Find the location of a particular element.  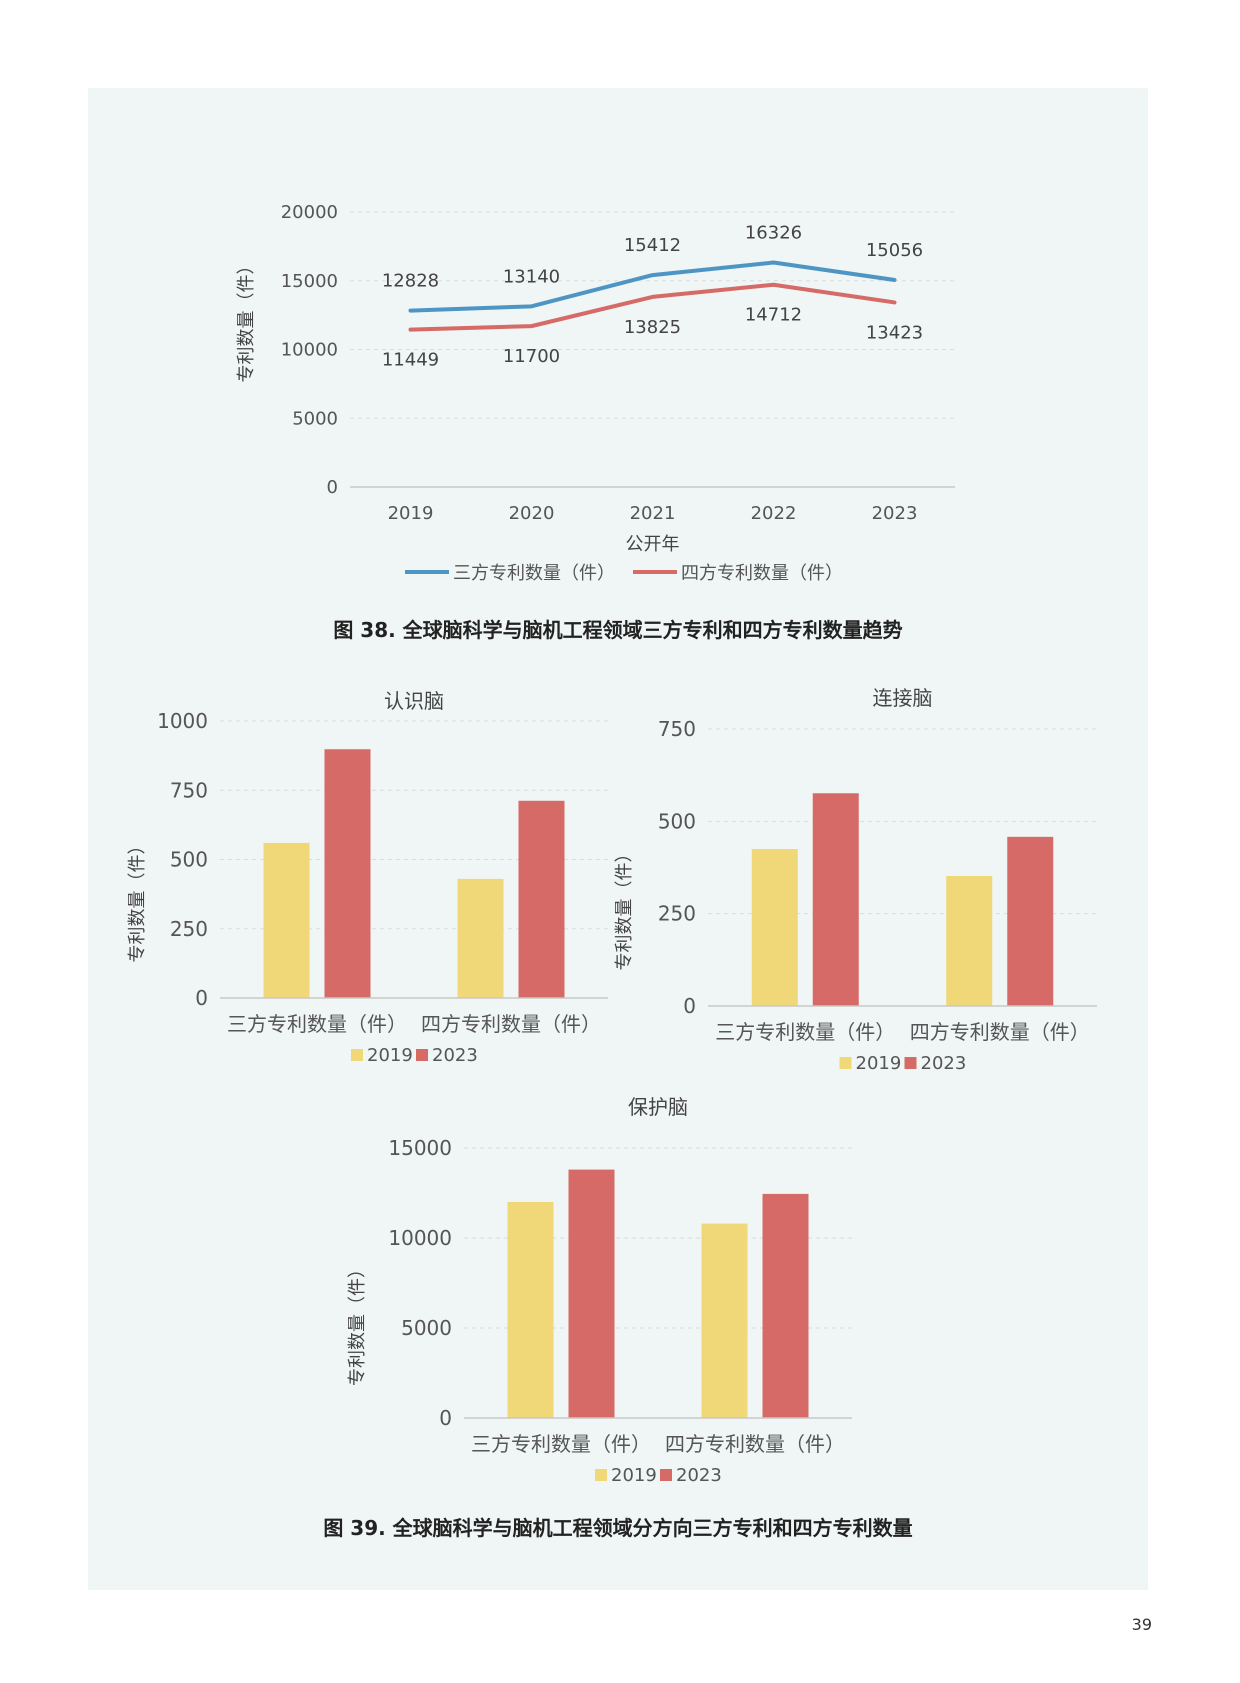

series-line-triadic is located at coordinates (652, 286).